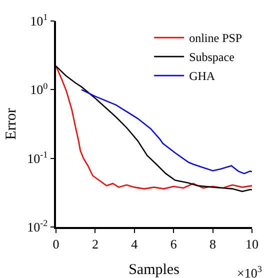  I want to click on x-tick-label: 0, so click(56, 244).